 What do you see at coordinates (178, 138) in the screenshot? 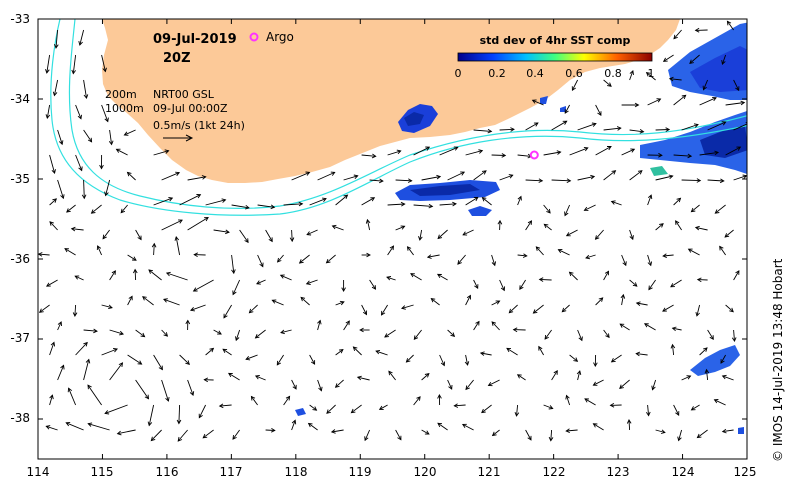
I see `vector-scale-arrow` at bounding box center [178, 138].